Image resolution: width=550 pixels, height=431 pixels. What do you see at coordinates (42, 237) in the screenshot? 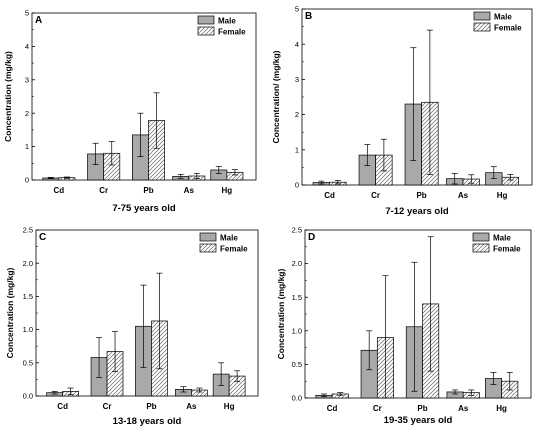
I see `panel-label: C` at bounding box center [42, 237].